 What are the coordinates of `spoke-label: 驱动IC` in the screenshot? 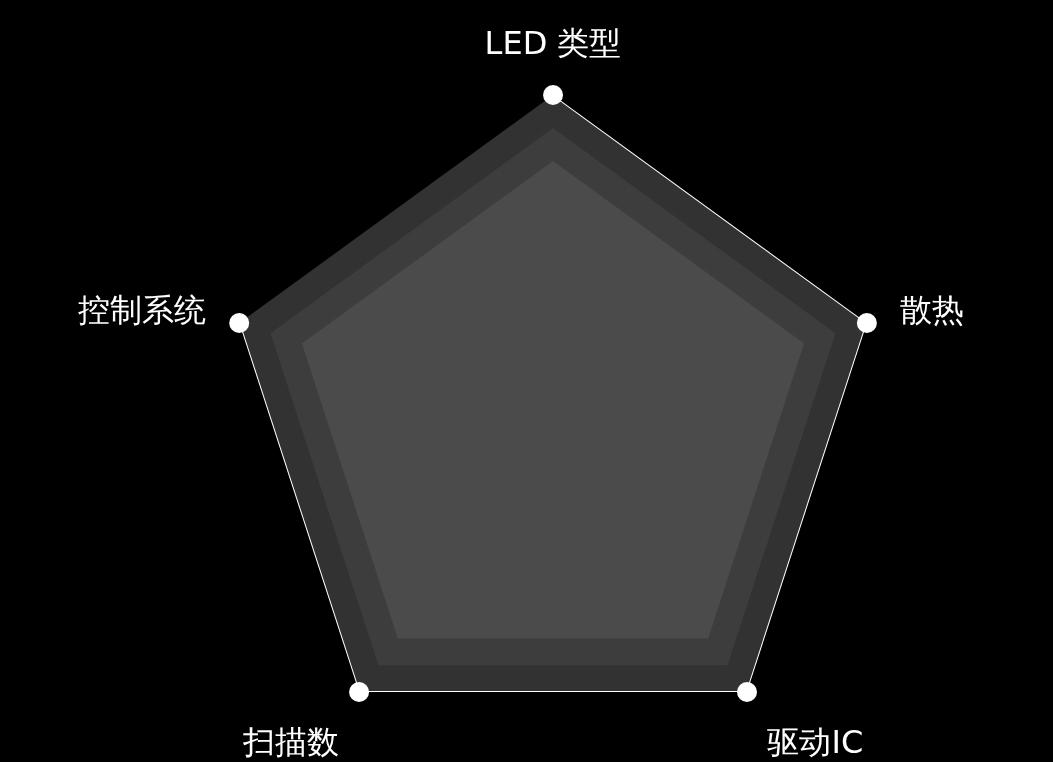 It's located at (815, 741).